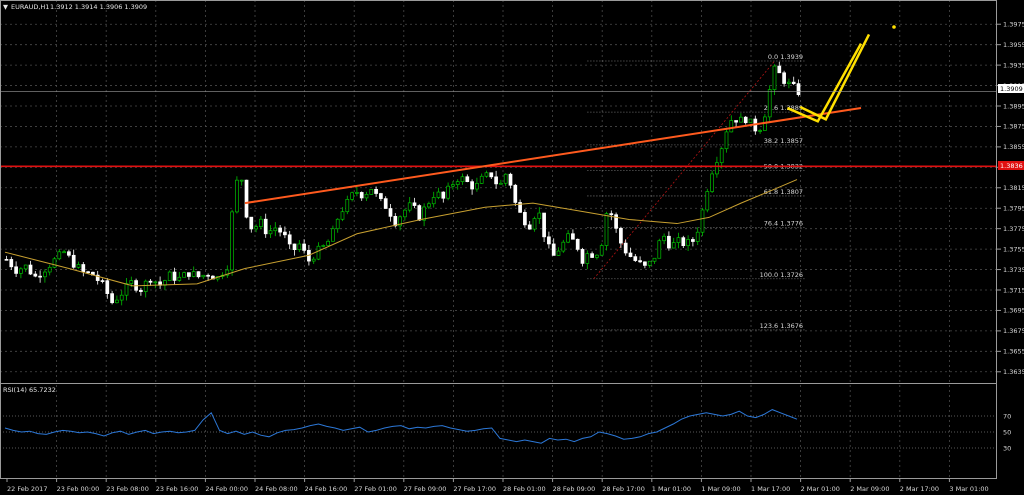 Image resolution: width=1024 pixels, height=495 pixels. What do you see at coordinates (177, 489) in the screenshot?
I see `time-axis-label: 23 Feb 16:00` at bounding box center [177, 489].